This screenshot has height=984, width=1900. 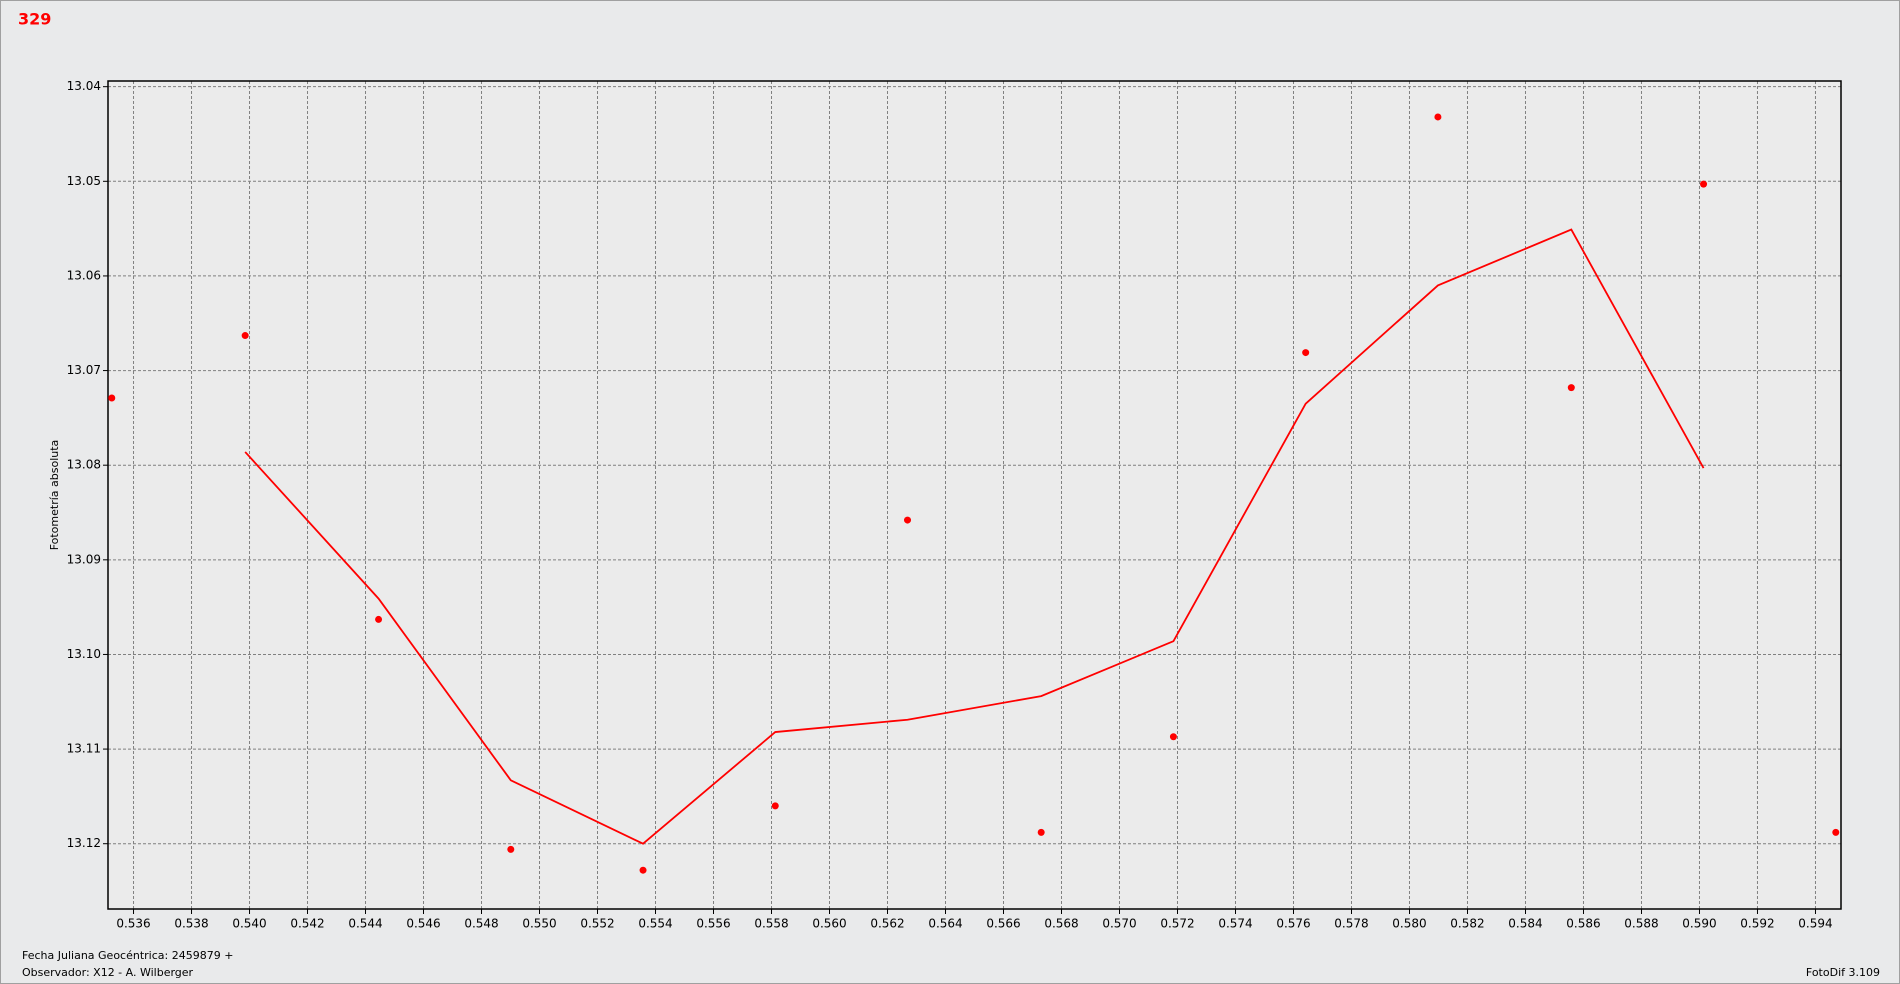 I want to click on y-tick-label: 13.10, so click(x=84, y=654).